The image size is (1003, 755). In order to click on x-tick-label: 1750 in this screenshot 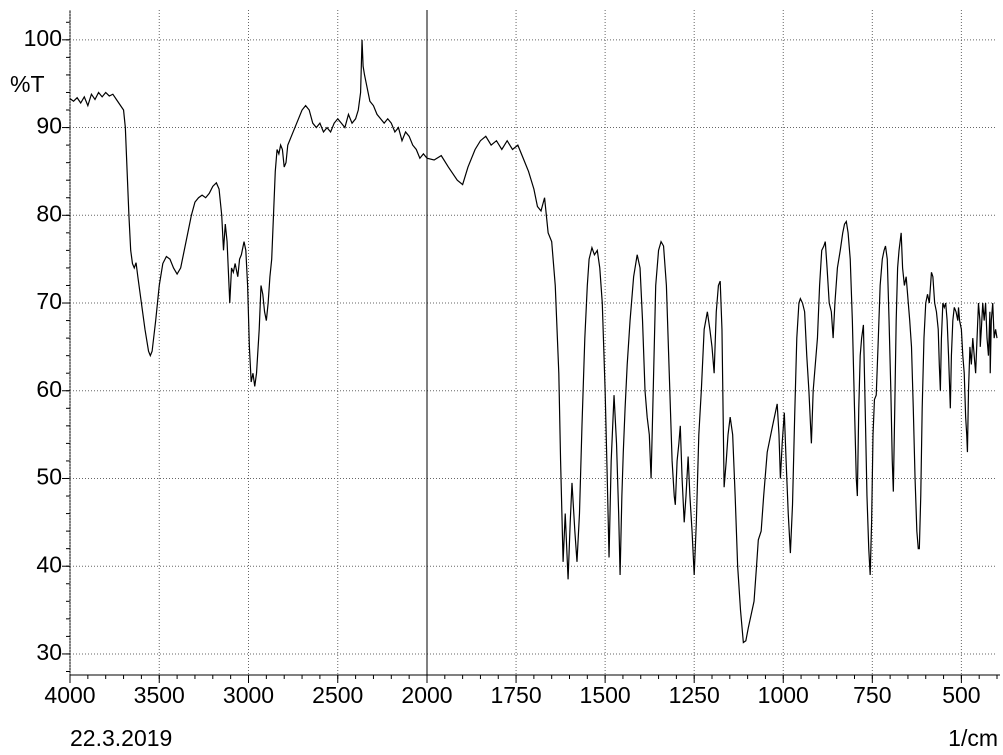, I will do `click(515, 695)`.